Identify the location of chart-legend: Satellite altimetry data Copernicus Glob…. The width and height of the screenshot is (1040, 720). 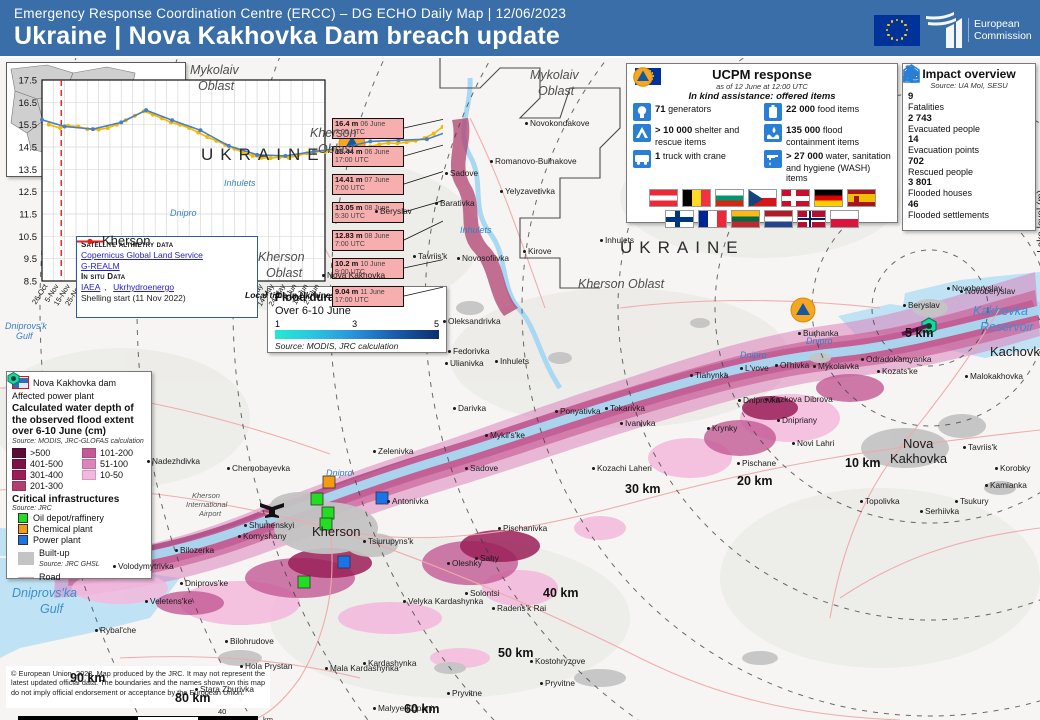
(167, 277).